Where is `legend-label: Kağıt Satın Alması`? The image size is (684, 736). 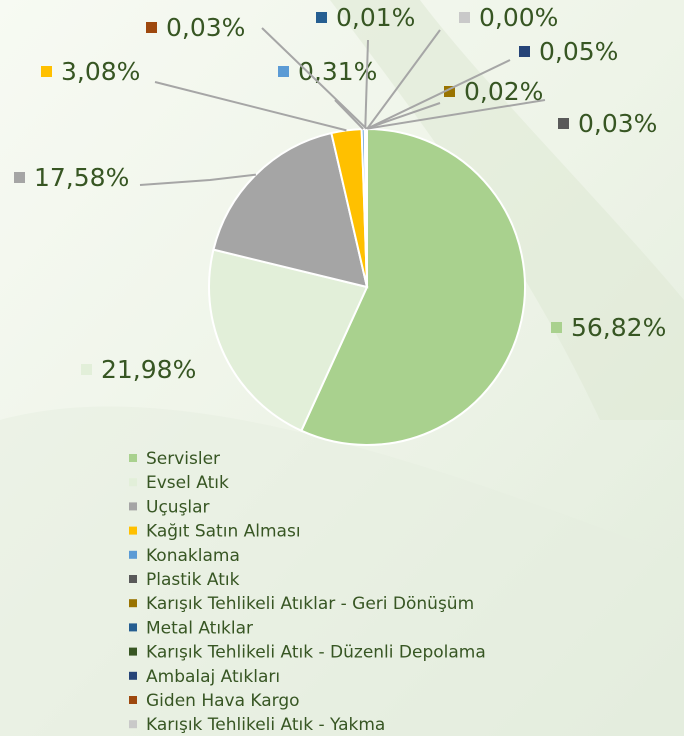
legend-label: Kağıt Satın Alması is located at coordinates (223, 532).